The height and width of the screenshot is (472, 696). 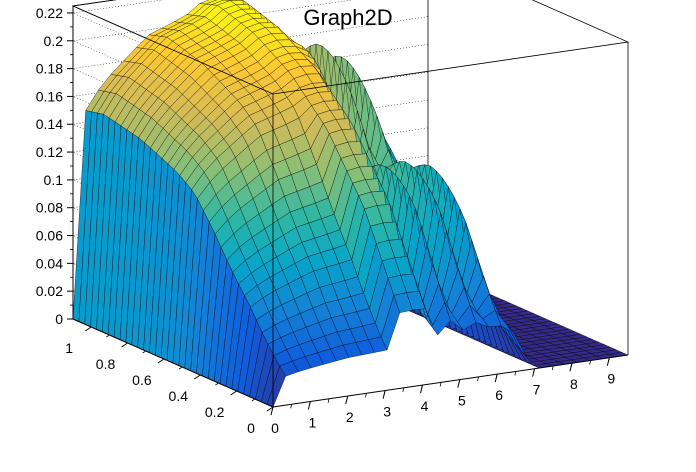 I want to click on z-tick-label-7: 0.14, so click(x=49, y=124).